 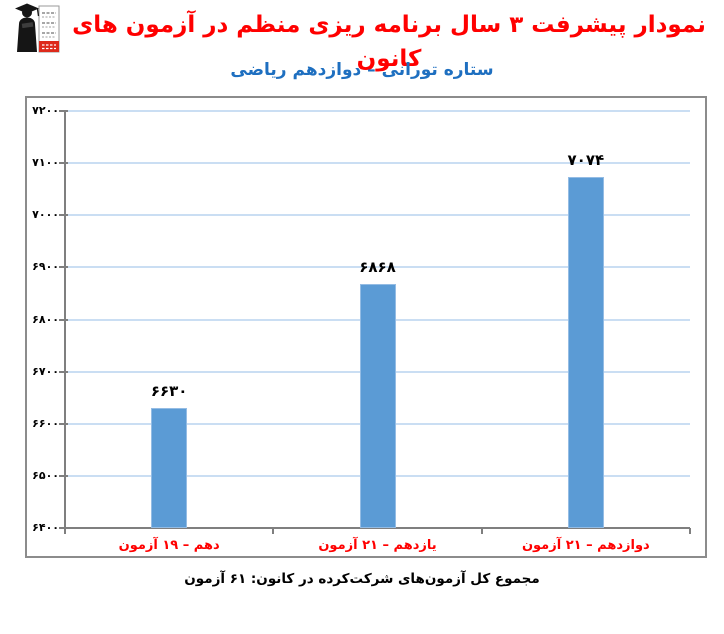 I want to click on bar-value-label: ۷۰۷۴, so click(x=586, y=159).